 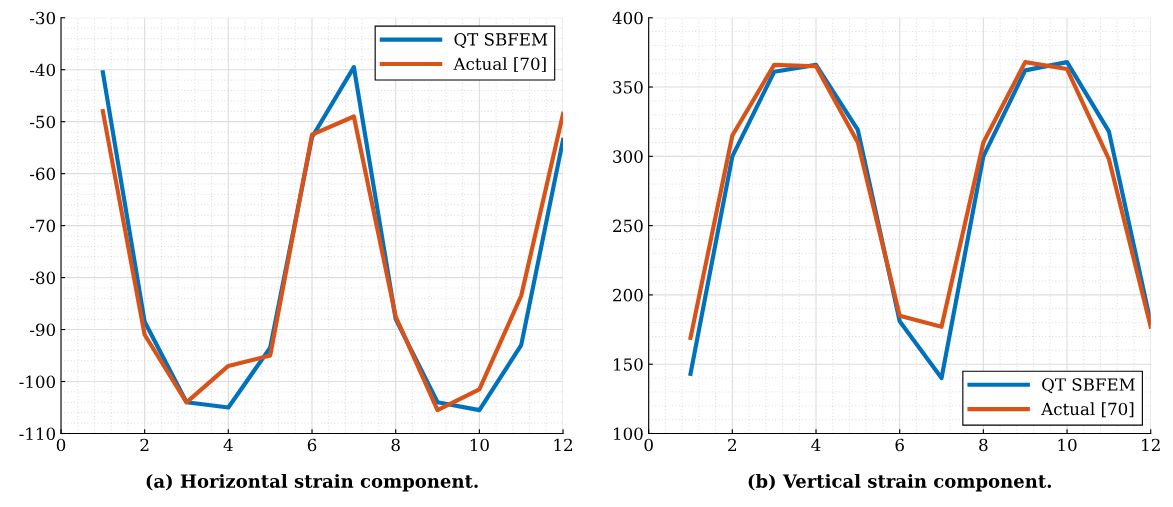 What do you see at coordinates (628, 364) in the screenshot?
I see `y-tick-label: 150` at bounding box center [628, 364].